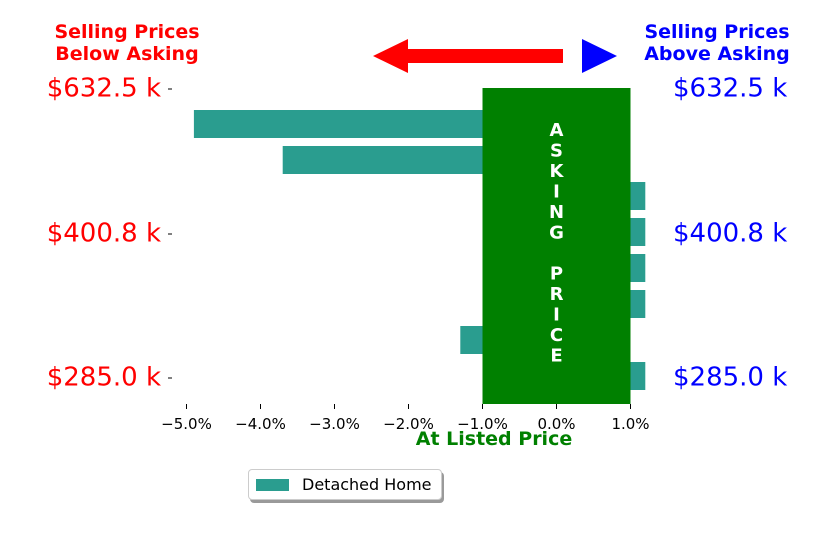 This screenshot has width=834, height=545. Describe the element at coordinates (104, 89) in the screenshot. I see `y-tick-label-left: $632.5 k` at that location.